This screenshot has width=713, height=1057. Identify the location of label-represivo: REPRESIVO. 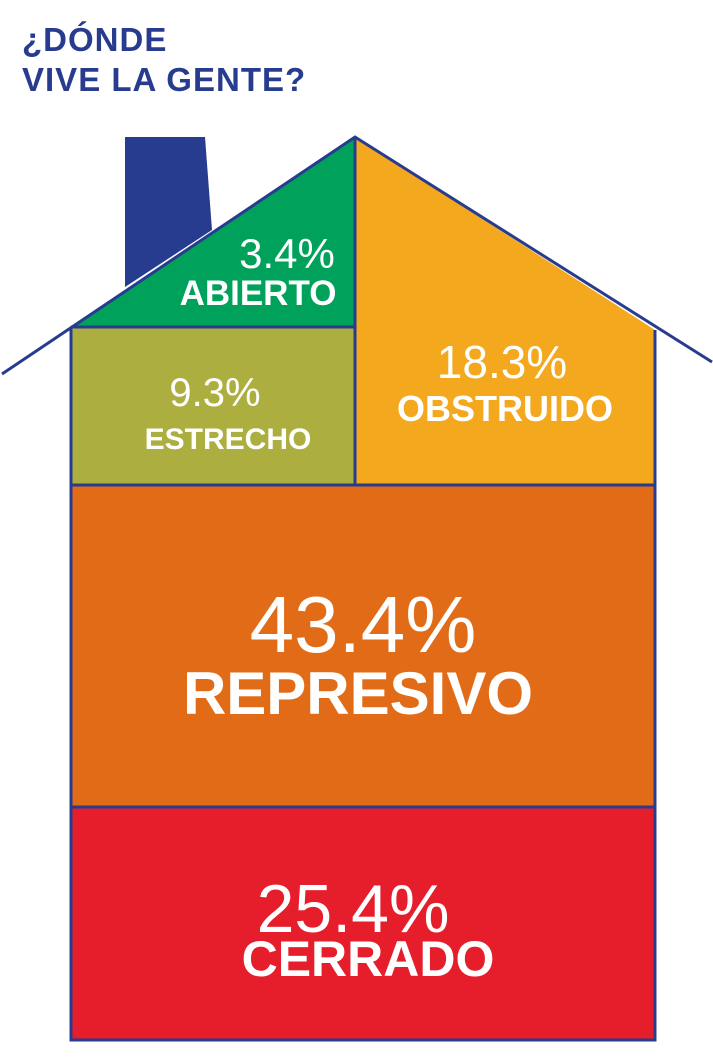
(358, 693).